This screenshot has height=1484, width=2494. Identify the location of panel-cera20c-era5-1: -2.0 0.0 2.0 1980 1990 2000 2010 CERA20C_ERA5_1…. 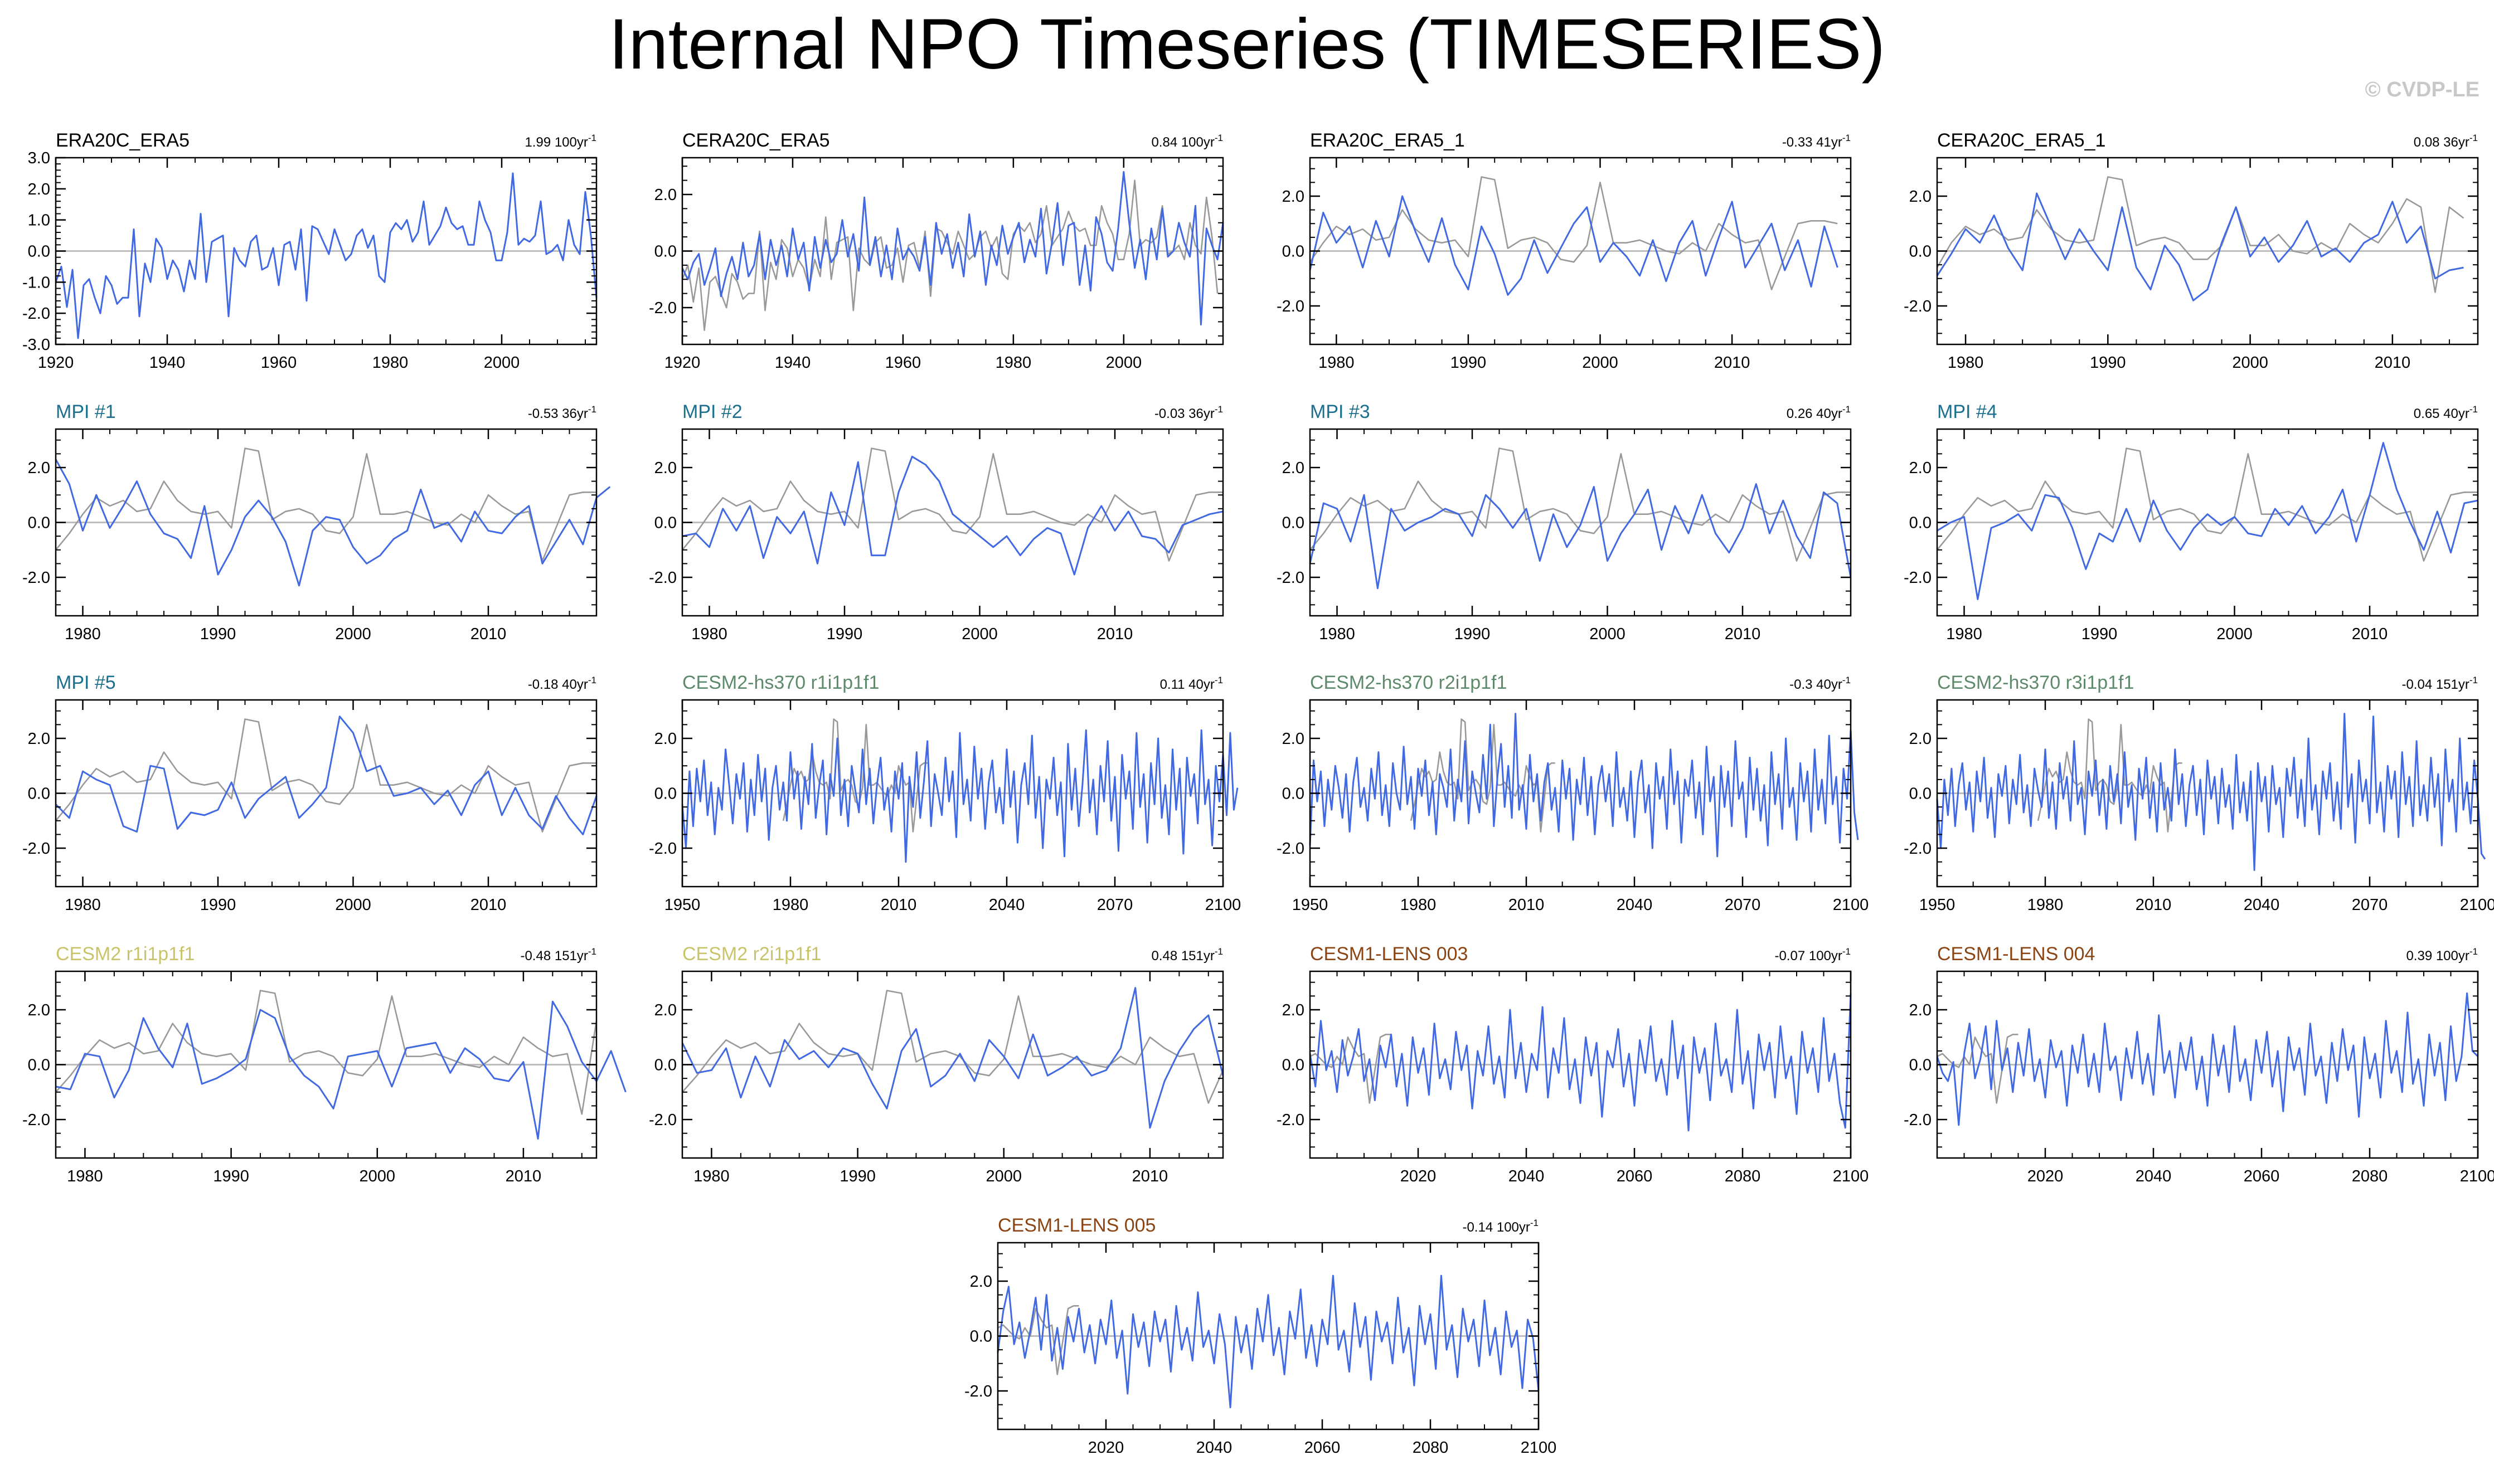
(2191, 251).